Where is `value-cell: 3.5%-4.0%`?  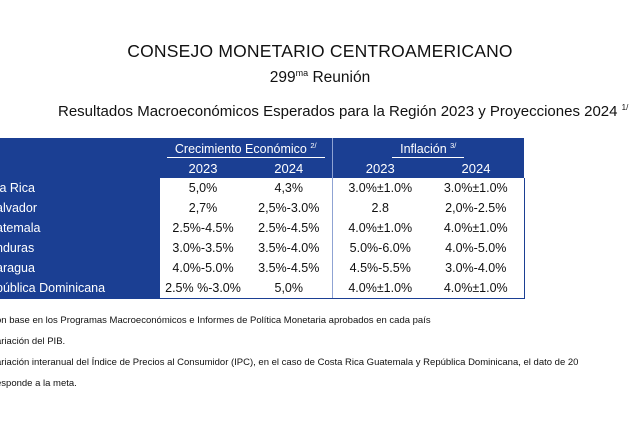
value-cell: 3.5%-4.0% is located at coordinates (289, 248).